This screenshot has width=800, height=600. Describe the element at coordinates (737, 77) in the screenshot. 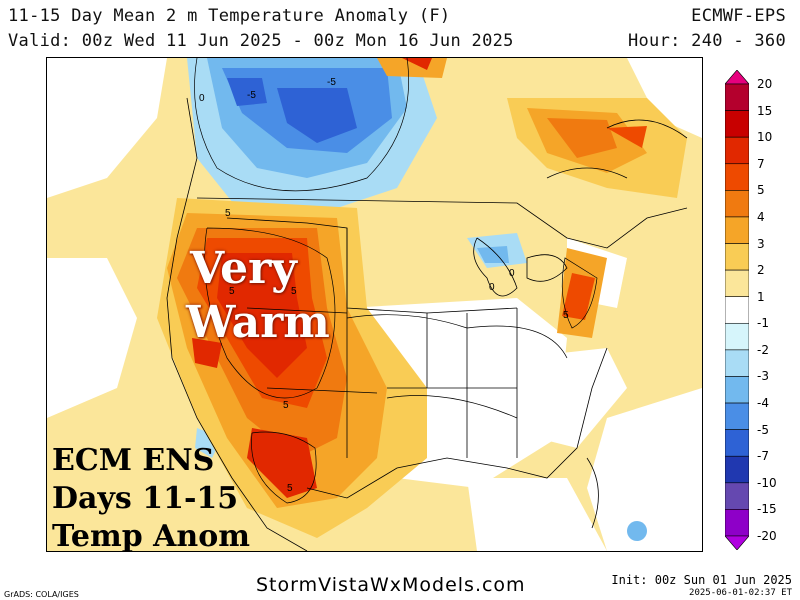

I see `legend-cap-top` at that location.